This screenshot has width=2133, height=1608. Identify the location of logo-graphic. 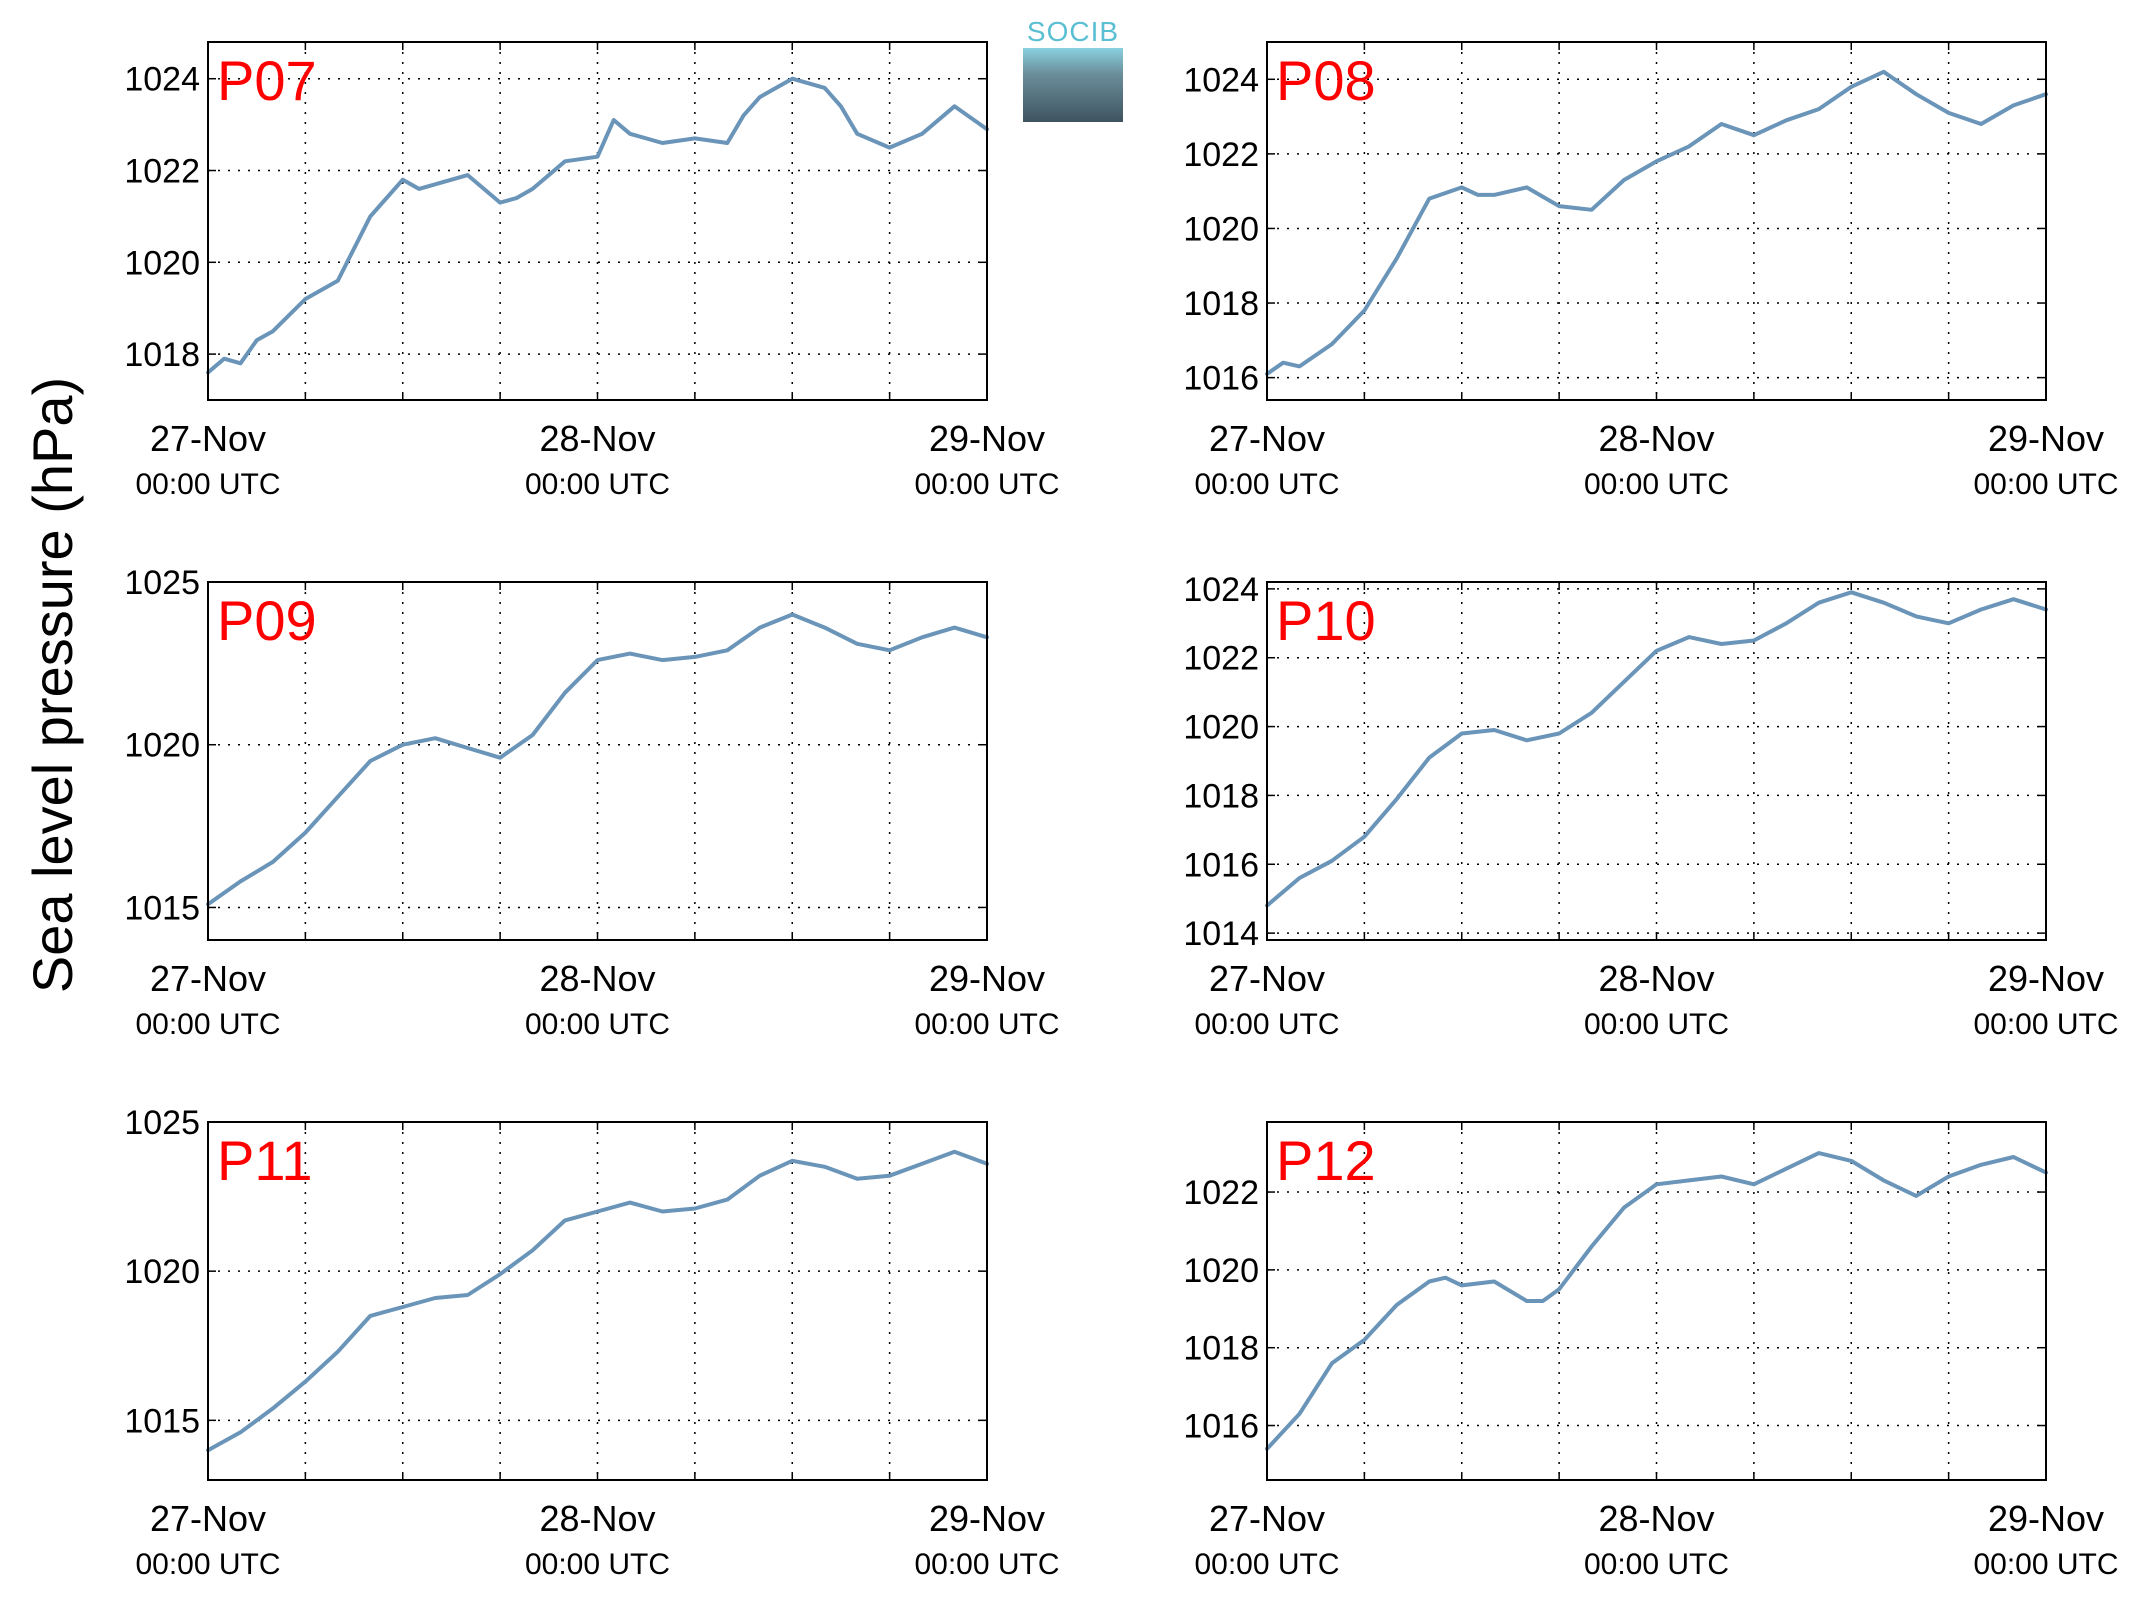
(1073, 85).